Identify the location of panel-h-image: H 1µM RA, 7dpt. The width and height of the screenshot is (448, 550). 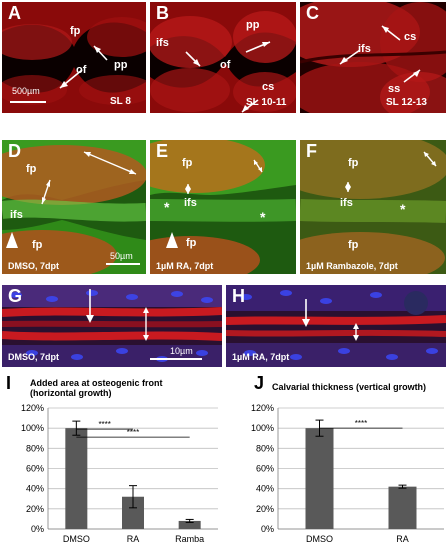
(336, 326).